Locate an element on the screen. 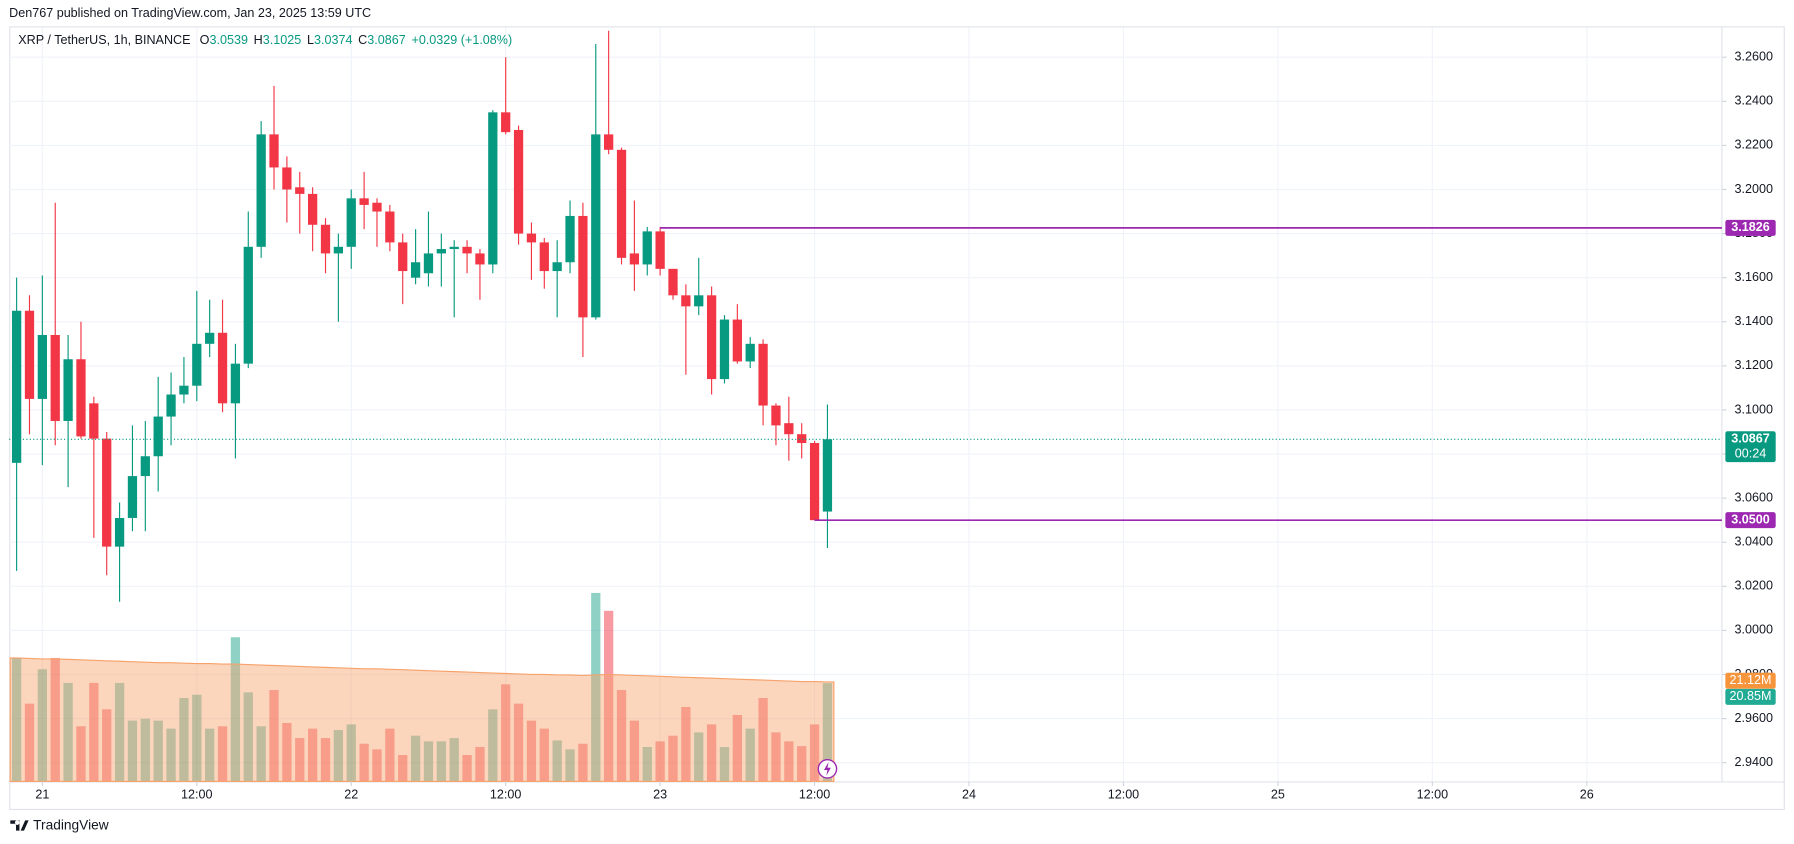  y-tick-label: 2.9400 is located at coordinates (1754, 762).